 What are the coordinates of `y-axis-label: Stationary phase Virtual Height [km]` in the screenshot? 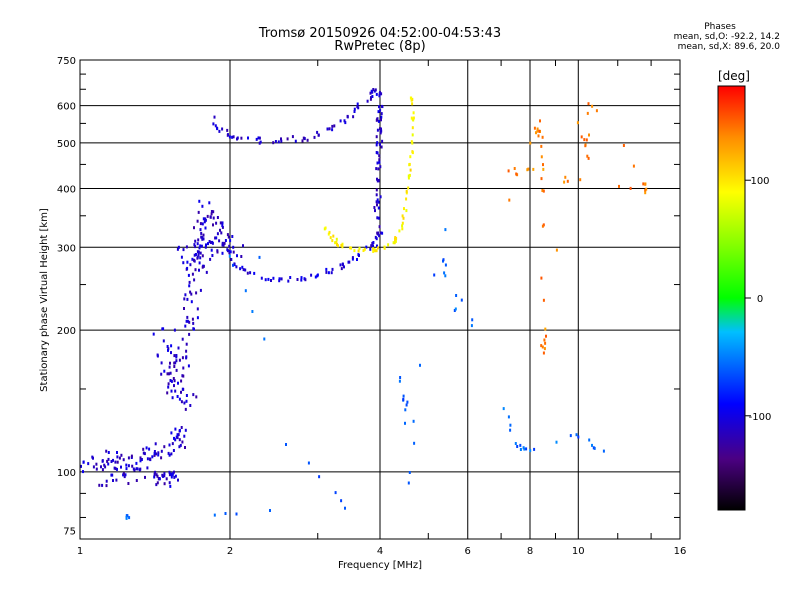 It's located at (44, 300).